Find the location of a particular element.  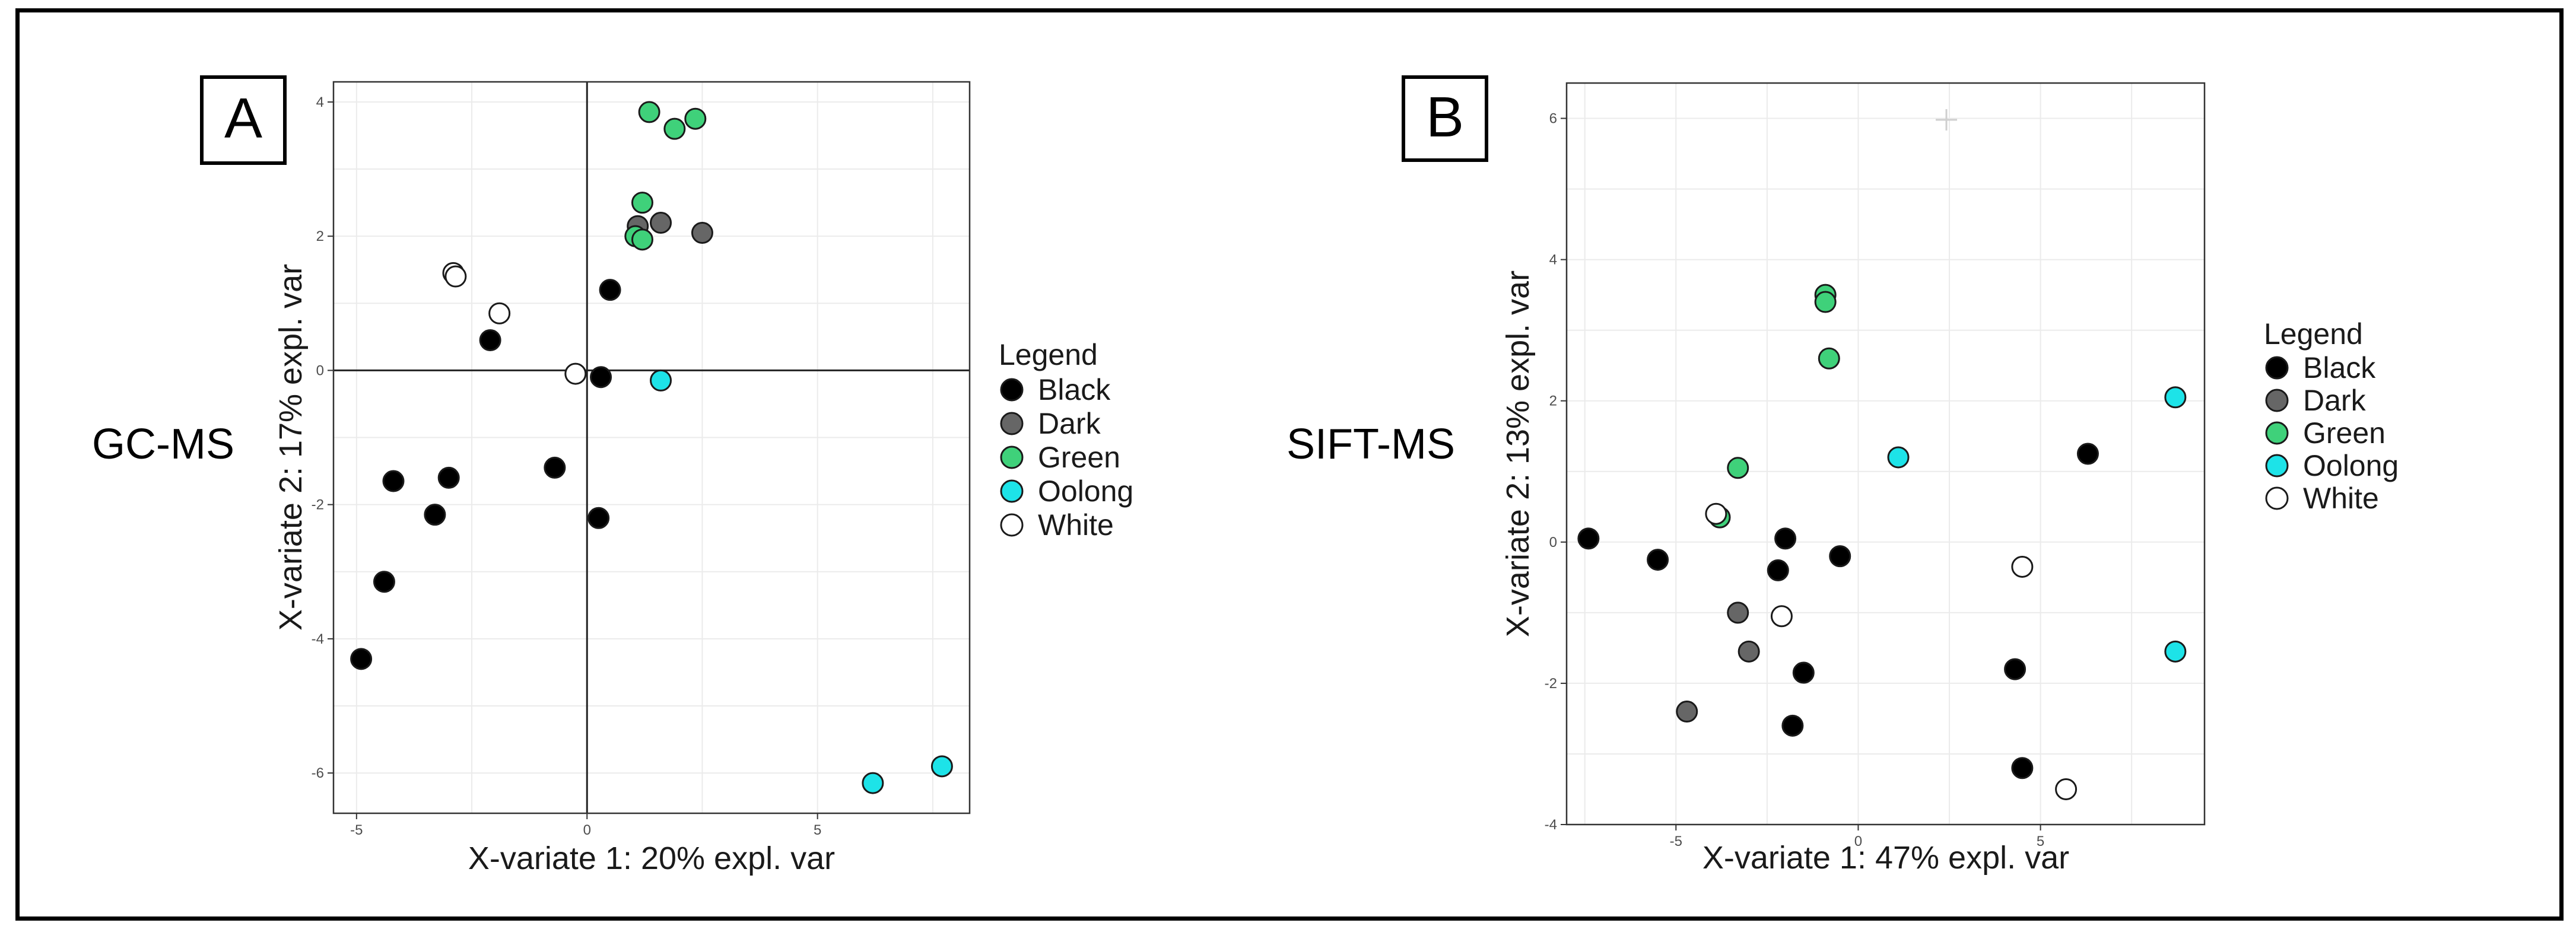

legend-key-oolong is located at coordinates (1012, 491).